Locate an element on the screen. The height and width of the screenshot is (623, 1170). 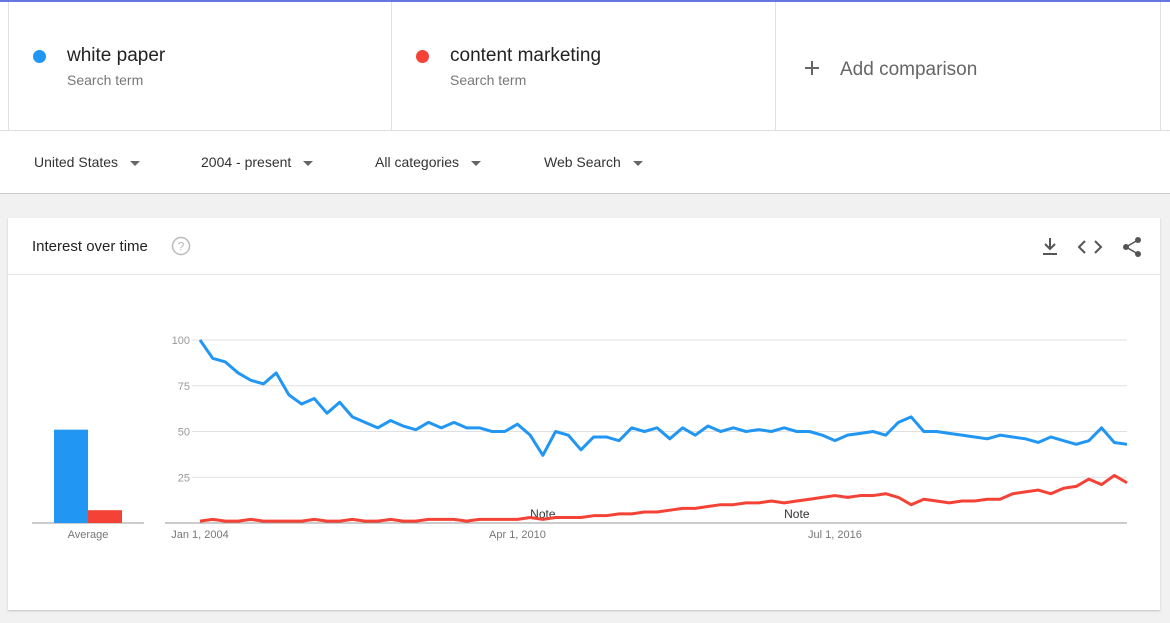
plus-icon is located at coordinates (812, 68).